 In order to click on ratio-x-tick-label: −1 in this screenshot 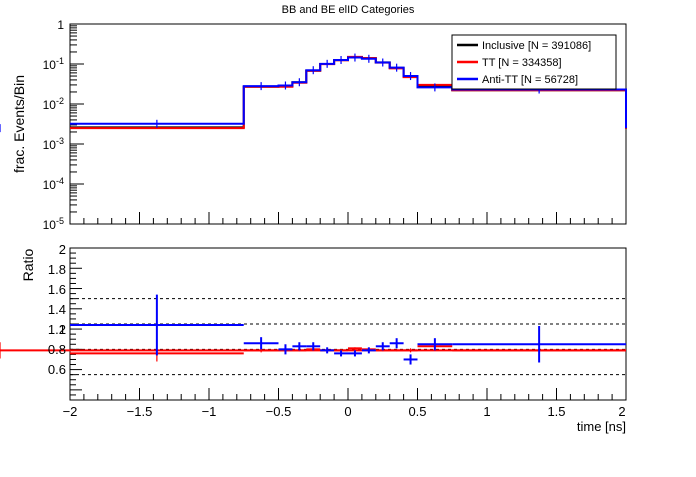, I will do `click(209, 411)`.